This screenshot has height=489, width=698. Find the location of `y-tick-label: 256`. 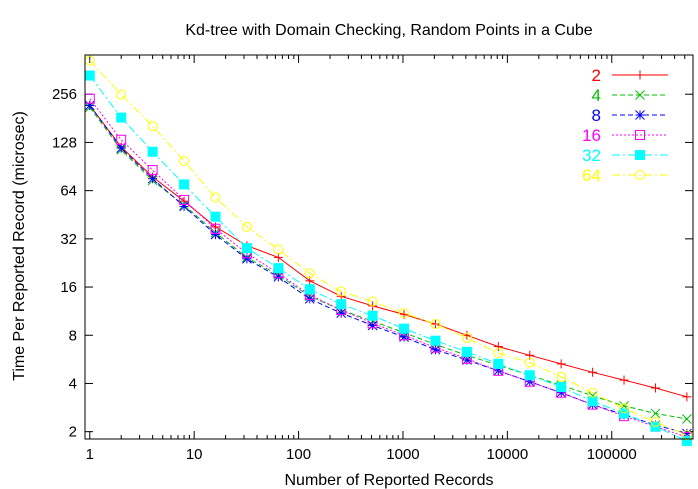

y-tick-label: 256 is located at coordinates (64, 94).